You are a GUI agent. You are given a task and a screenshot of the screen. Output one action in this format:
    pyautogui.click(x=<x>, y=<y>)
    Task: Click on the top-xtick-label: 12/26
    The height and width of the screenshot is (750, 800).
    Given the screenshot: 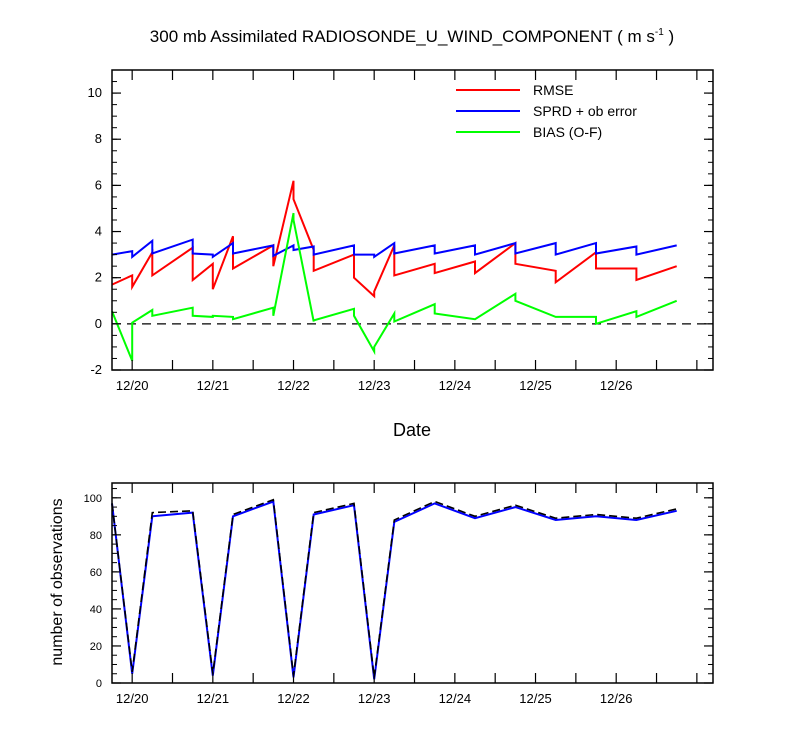 What is the action you would take?
    pyautogui.click(x=616, y=385)
    